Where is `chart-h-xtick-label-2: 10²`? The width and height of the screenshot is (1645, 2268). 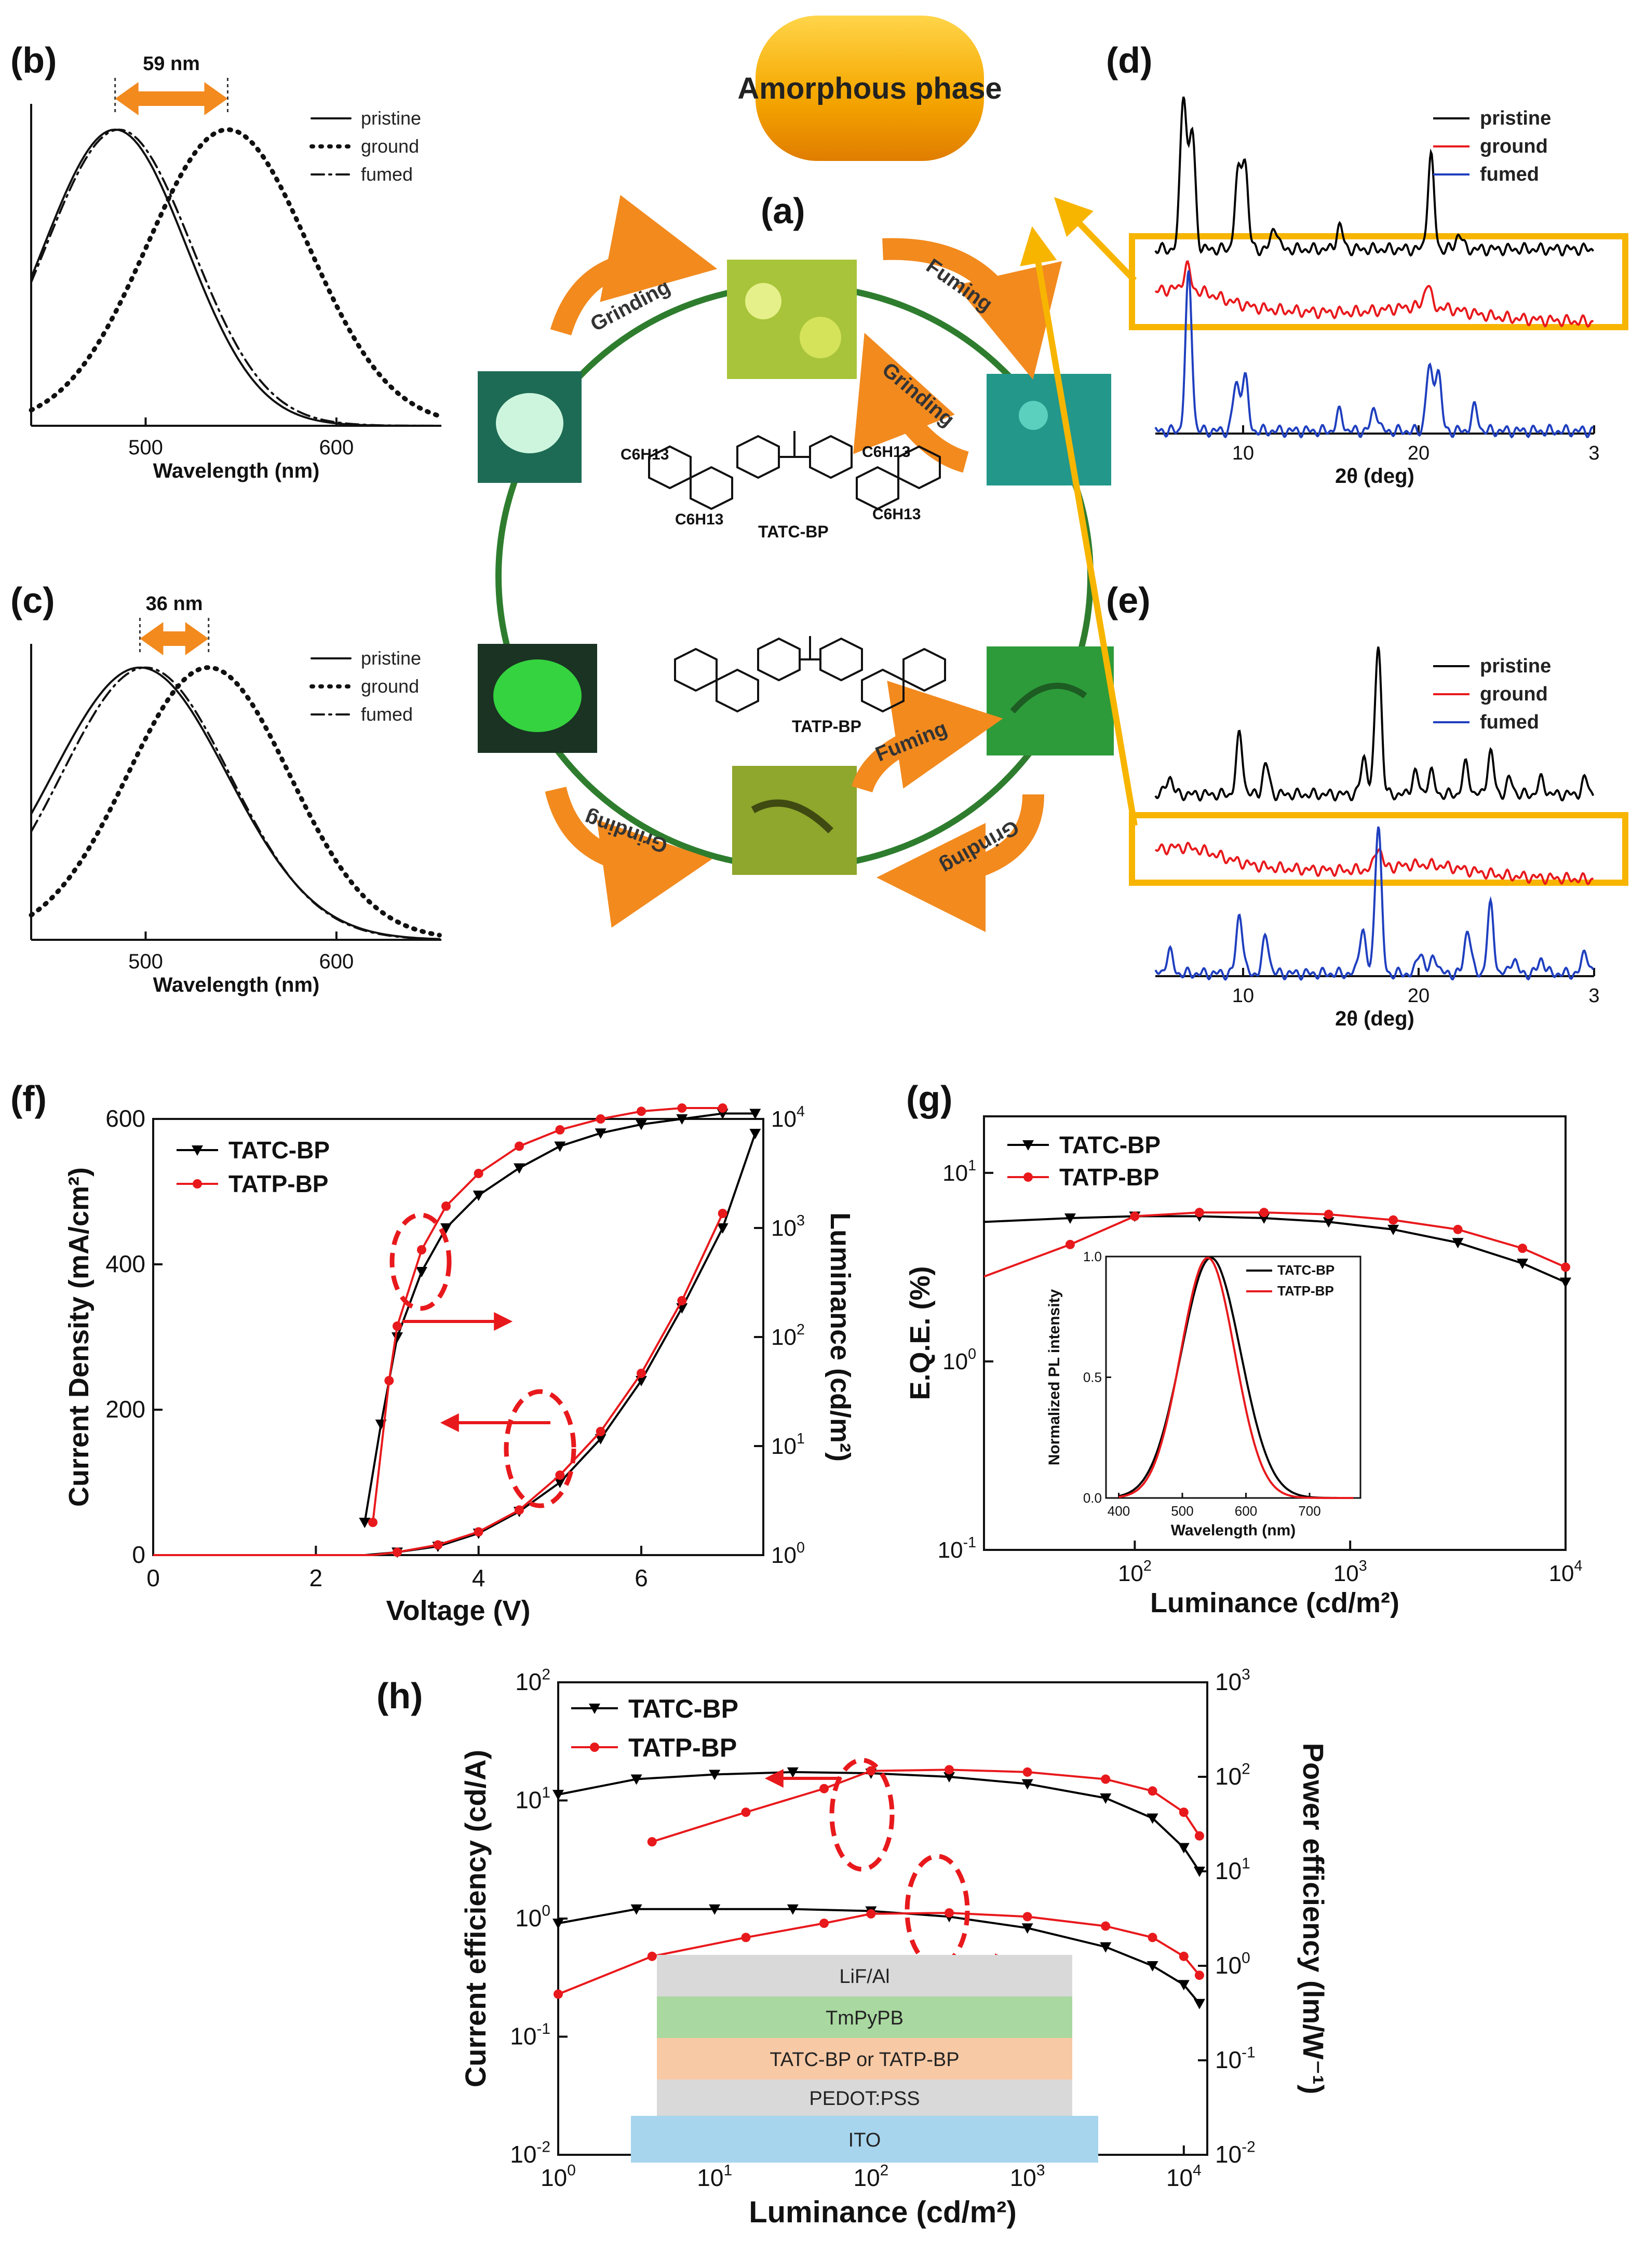 chart-h-xtick-label-2: 10² is located at coordinates (871, 2176).